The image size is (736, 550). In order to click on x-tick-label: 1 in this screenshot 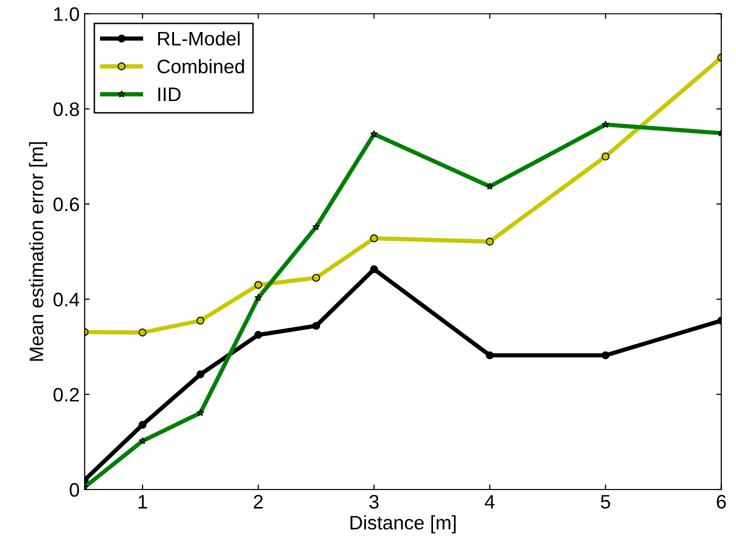, I will do `click(142, 501)`.